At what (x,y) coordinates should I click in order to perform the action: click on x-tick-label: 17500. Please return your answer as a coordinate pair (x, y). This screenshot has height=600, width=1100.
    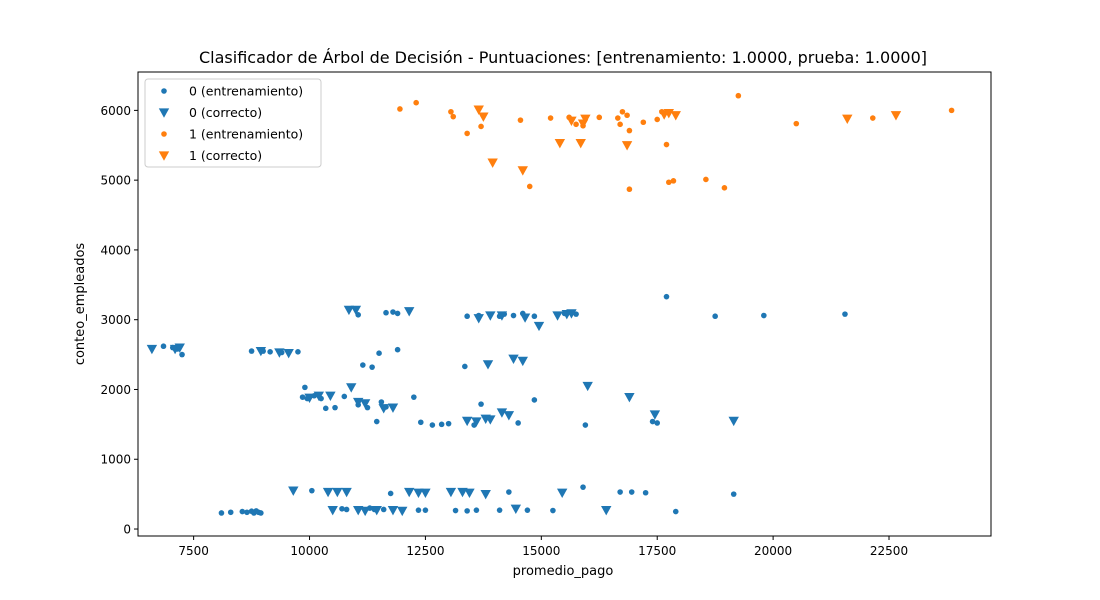
    Looking at the image, I should click on (657, 551).